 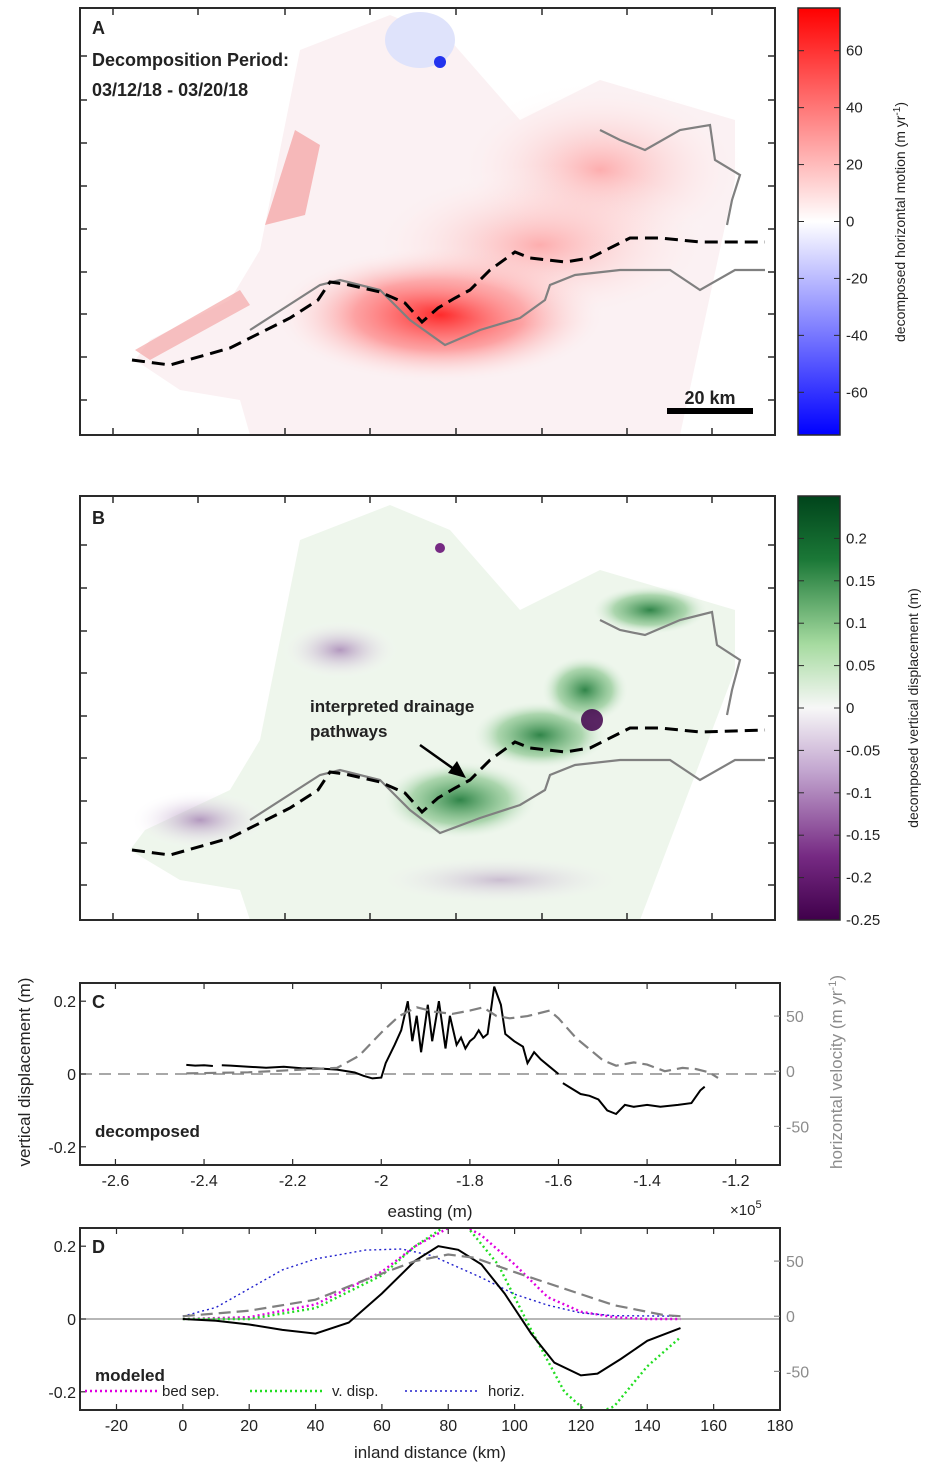 What do you see at coordinates (710, 411) in the screenshot?
I see `scale-bar` at bounding box center [710, 411].